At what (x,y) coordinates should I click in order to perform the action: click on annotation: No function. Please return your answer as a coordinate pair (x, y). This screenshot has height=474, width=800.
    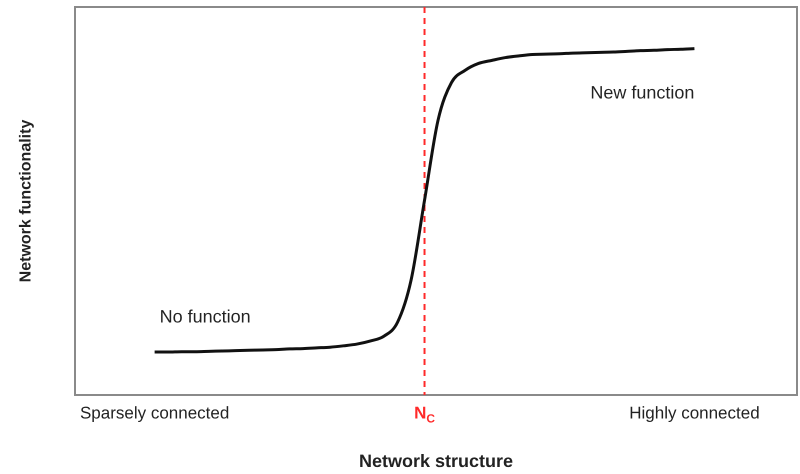
    Looking at the image, I should click on (205, 316).